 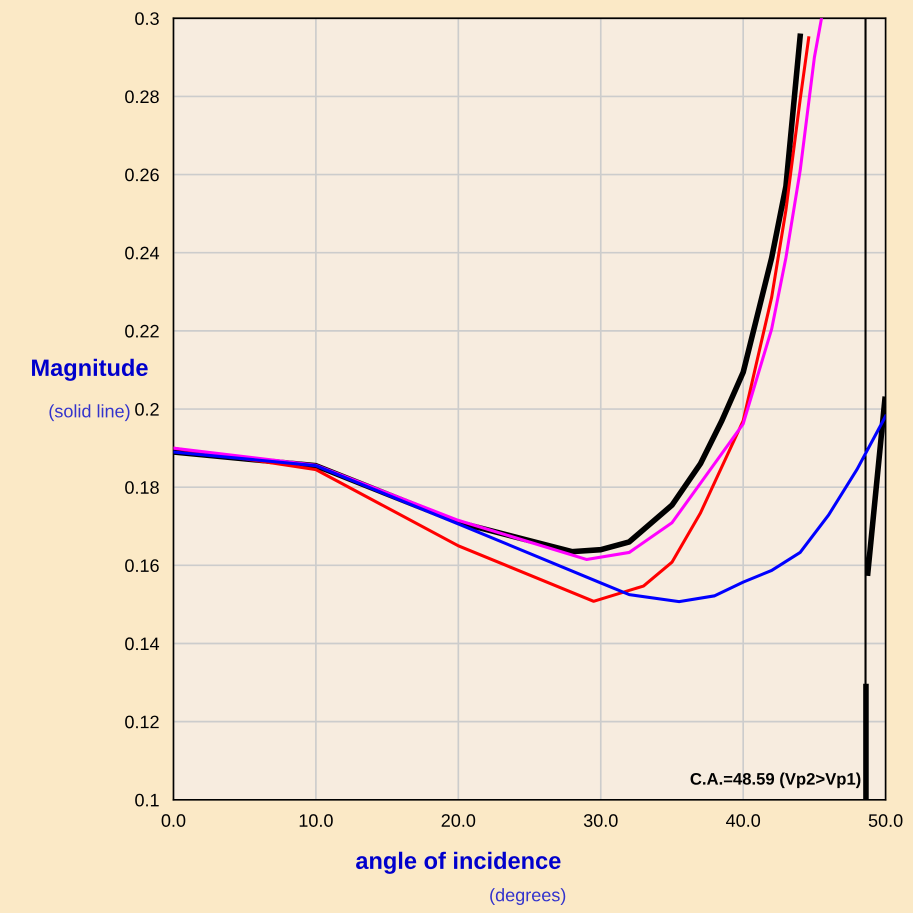 What do you see at coordinates (458, 863) in the screenshot?
I see `x-axis-title: angle of incidence` at bounding box center [458, 863].